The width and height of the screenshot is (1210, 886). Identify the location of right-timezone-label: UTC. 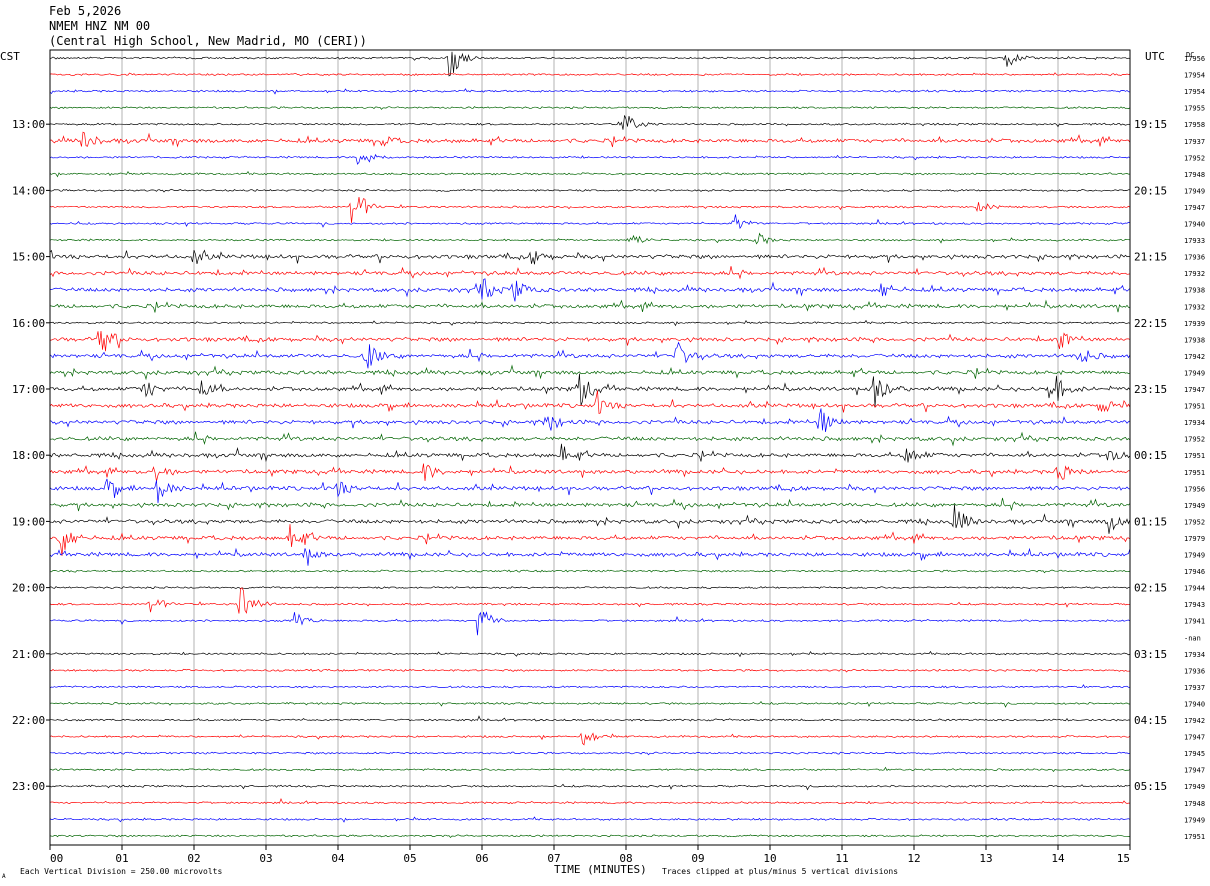
(1155, 56).